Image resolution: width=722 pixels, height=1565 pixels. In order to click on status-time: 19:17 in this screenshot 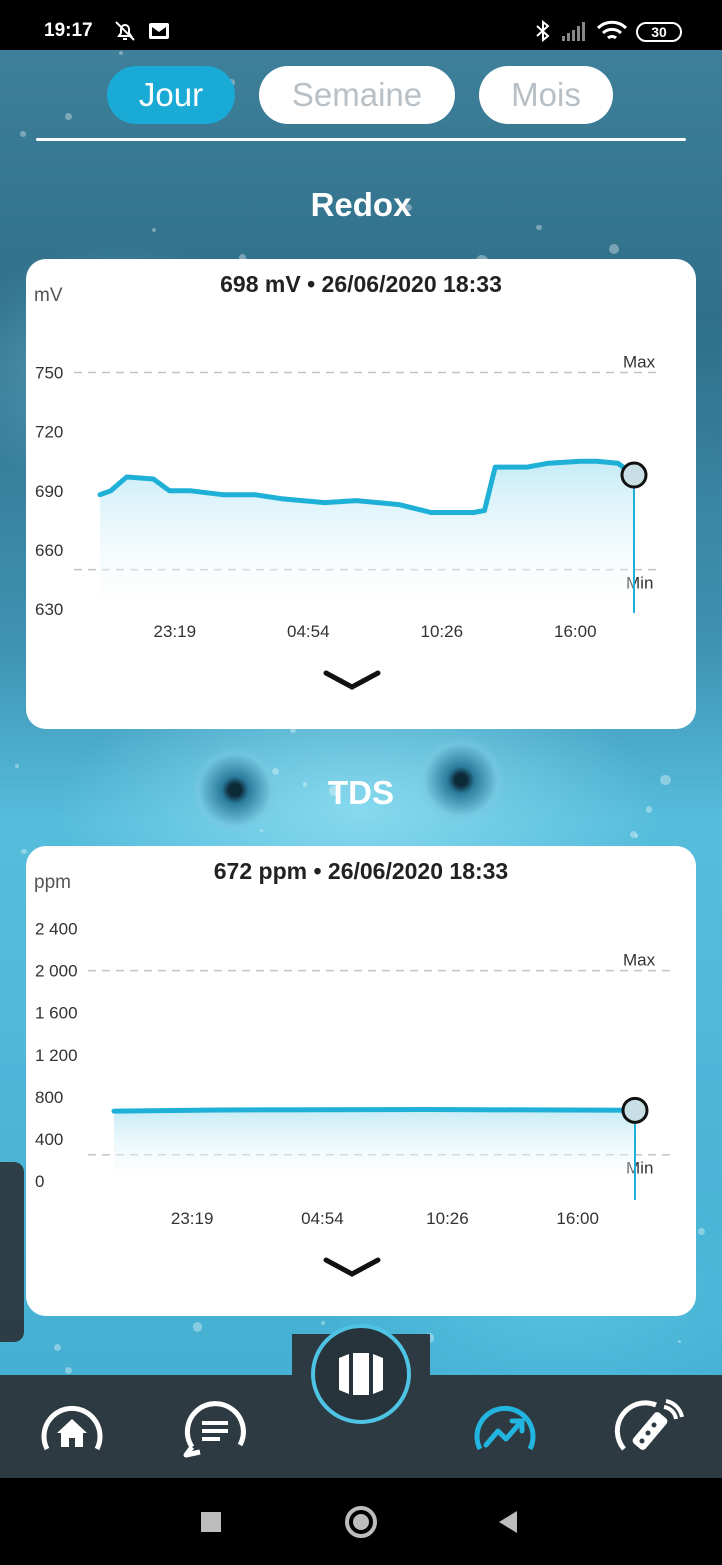, I will do `click(68, 30)`.